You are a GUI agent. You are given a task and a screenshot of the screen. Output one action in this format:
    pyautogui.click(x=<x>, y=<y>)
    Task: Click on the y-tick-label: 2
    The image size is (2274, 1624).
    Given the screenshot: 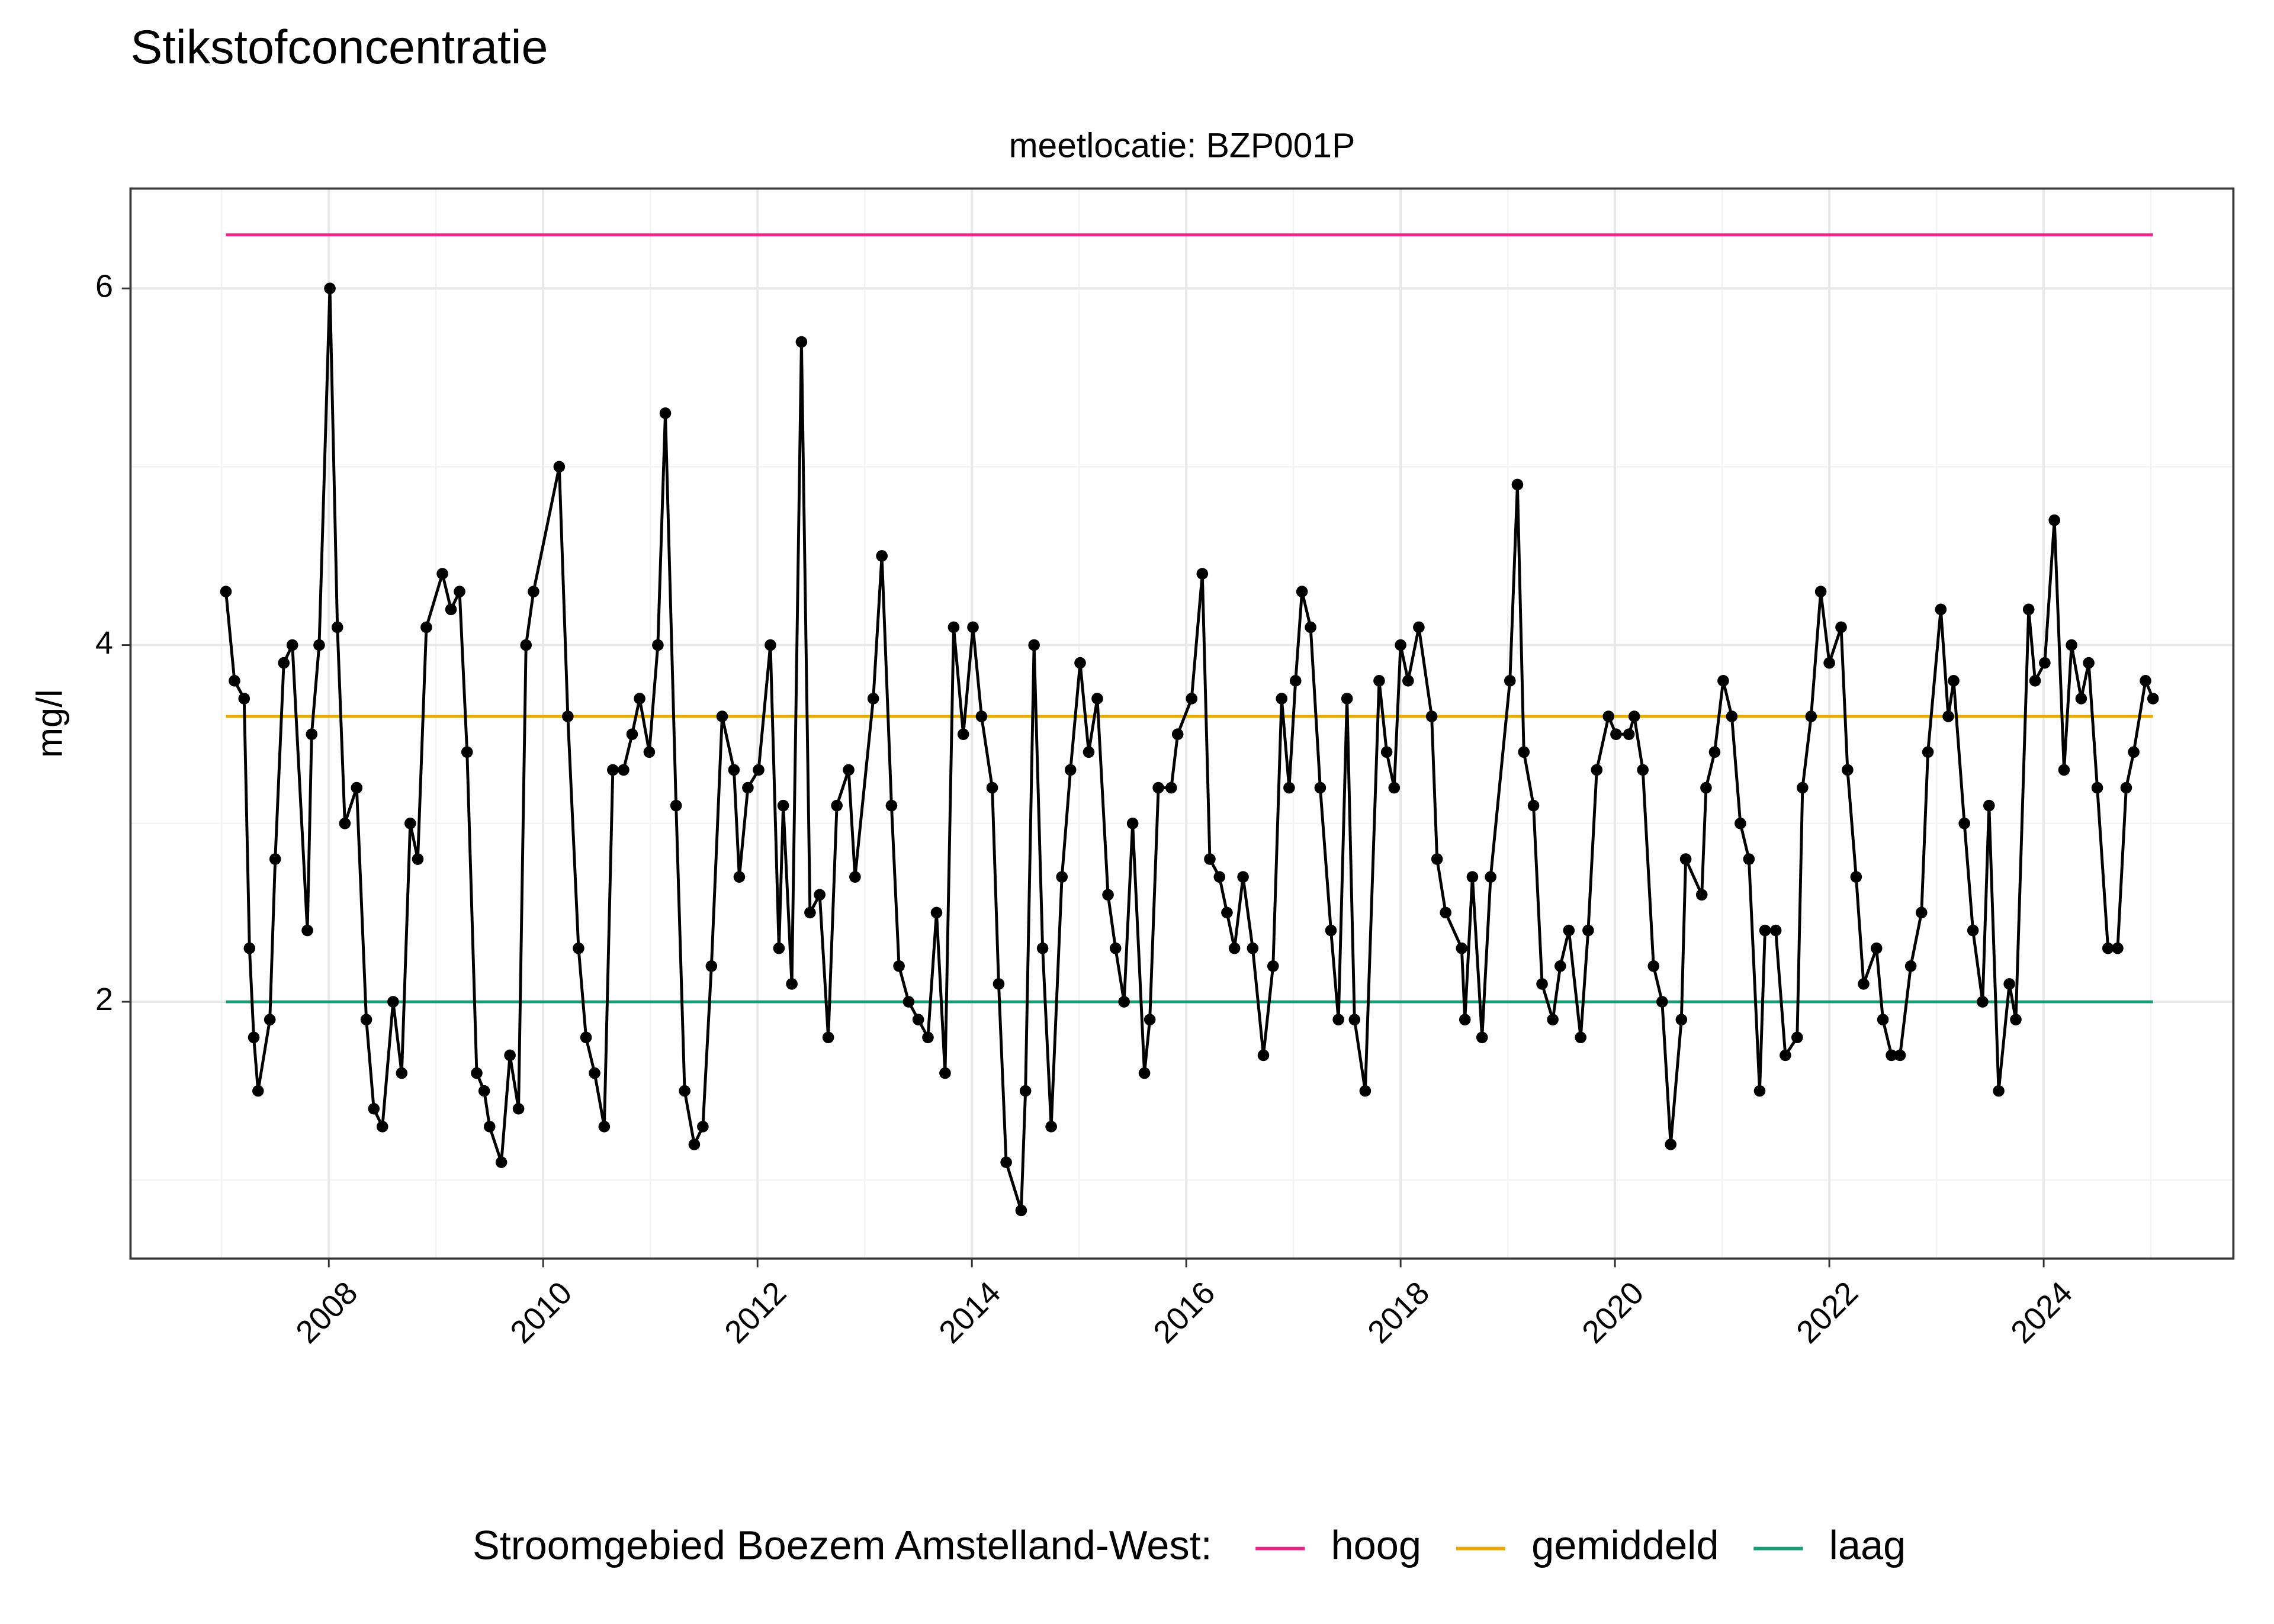 What is the action you would take?
    pyautogui.click(x=104, y=999)
    